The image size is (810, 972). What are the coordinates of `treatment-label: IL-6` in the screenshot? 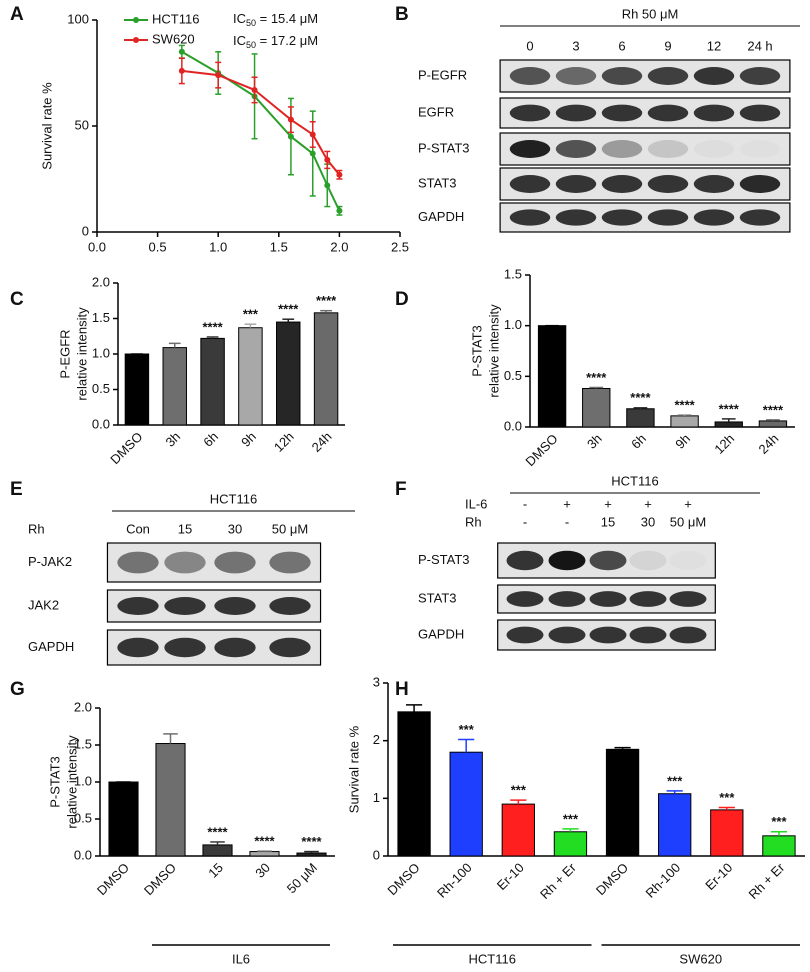 It's located at (476, 503).